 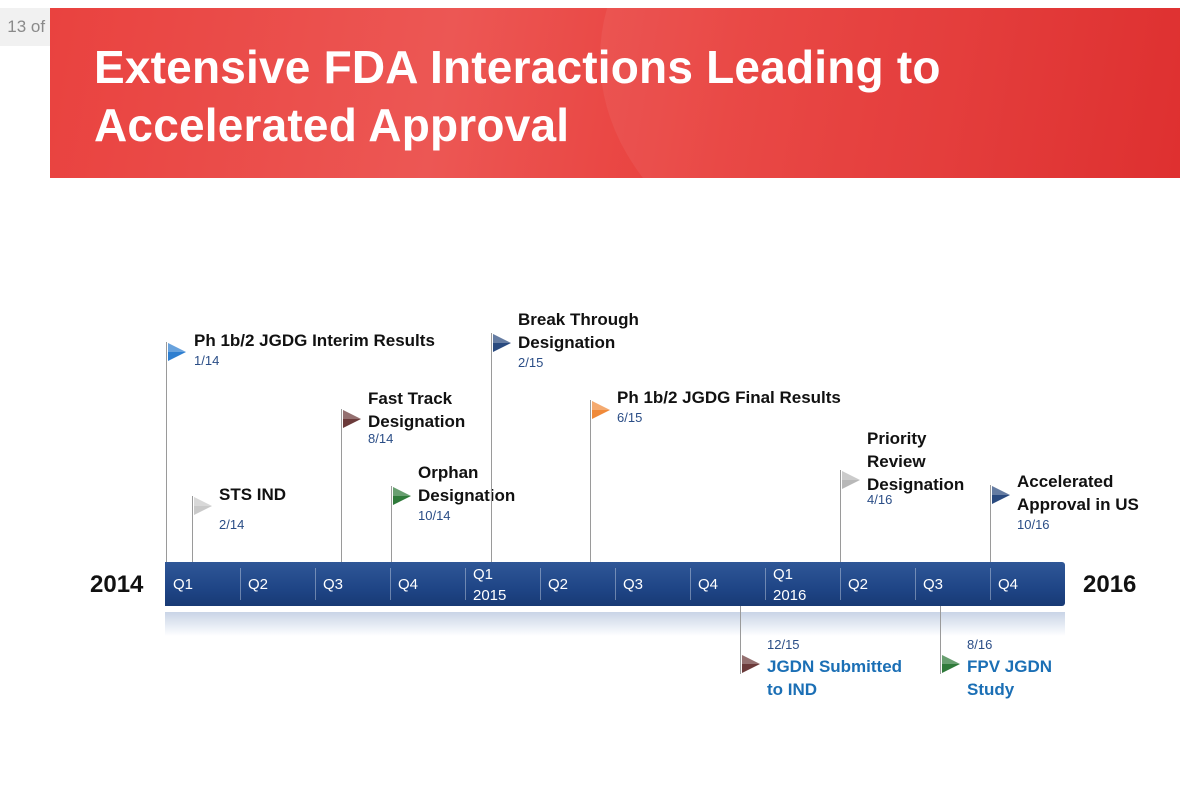 What do you see at coordinates (783, 644) in the screenshot?
I see `milestone-date: 12/15` at bounding box center [783, 644].